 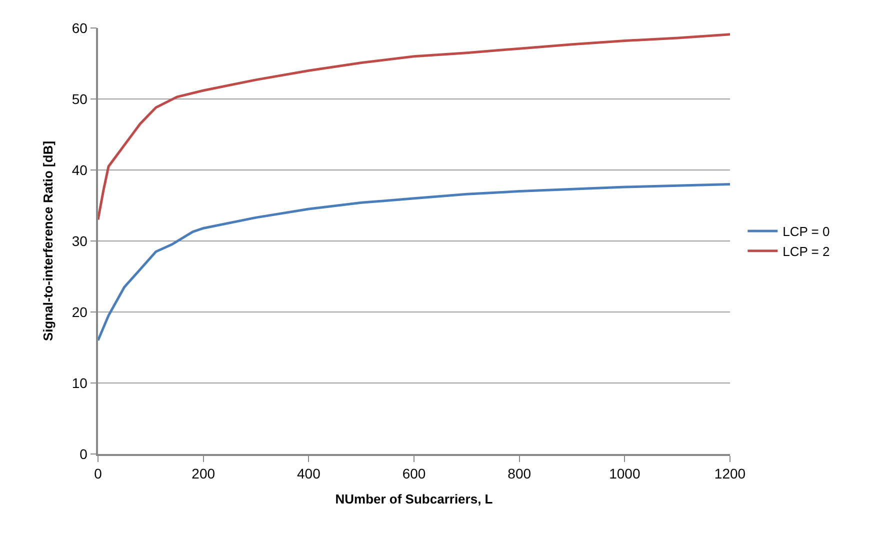 I want to click on x-tick-label: 200, so click(x=204, y=474).